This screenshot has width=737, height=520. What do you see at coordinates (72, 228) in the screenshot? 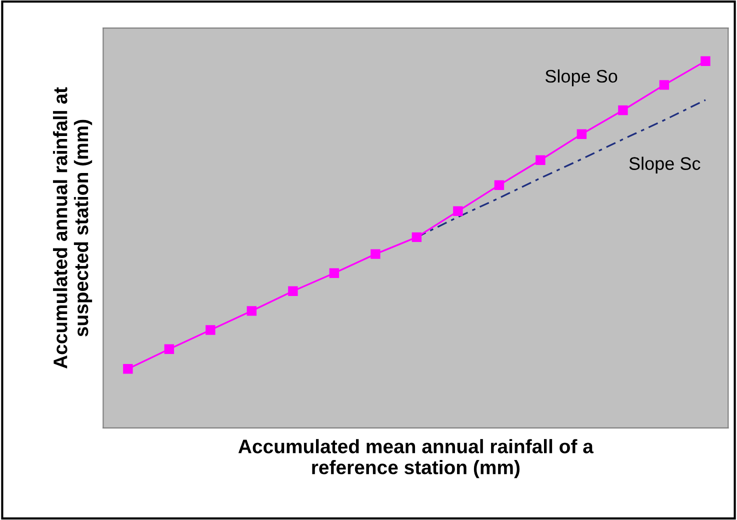
I see `y-axis-title: Accumulated annual rainfall at suspected station (mm)` at bounding box center [72, 228].